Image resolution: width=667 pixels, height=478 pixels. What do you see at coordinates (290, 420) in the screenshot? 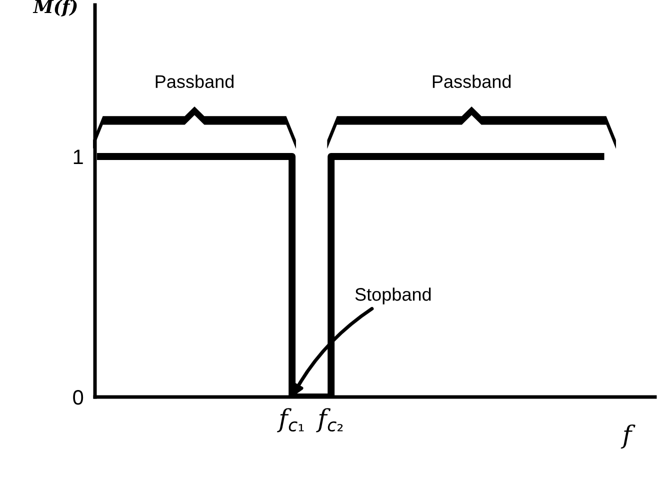
I see `x-tick-label: f$_{c₁}$` at bounding box center [290, 420].